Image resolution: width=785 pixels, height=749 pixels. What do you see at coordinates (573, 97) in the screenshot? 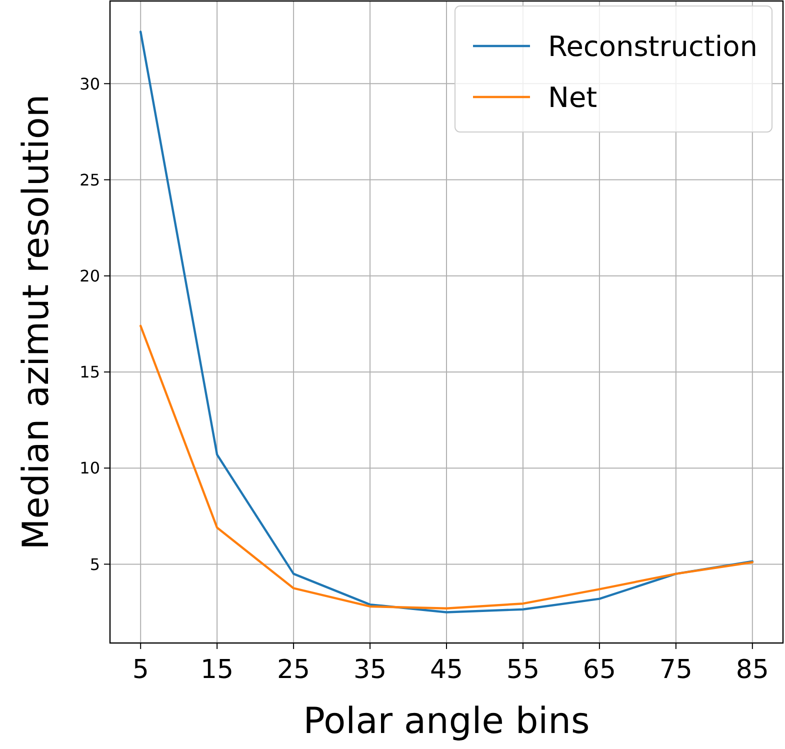
I see `legend-label: Net` at bounding box center [573, 97].